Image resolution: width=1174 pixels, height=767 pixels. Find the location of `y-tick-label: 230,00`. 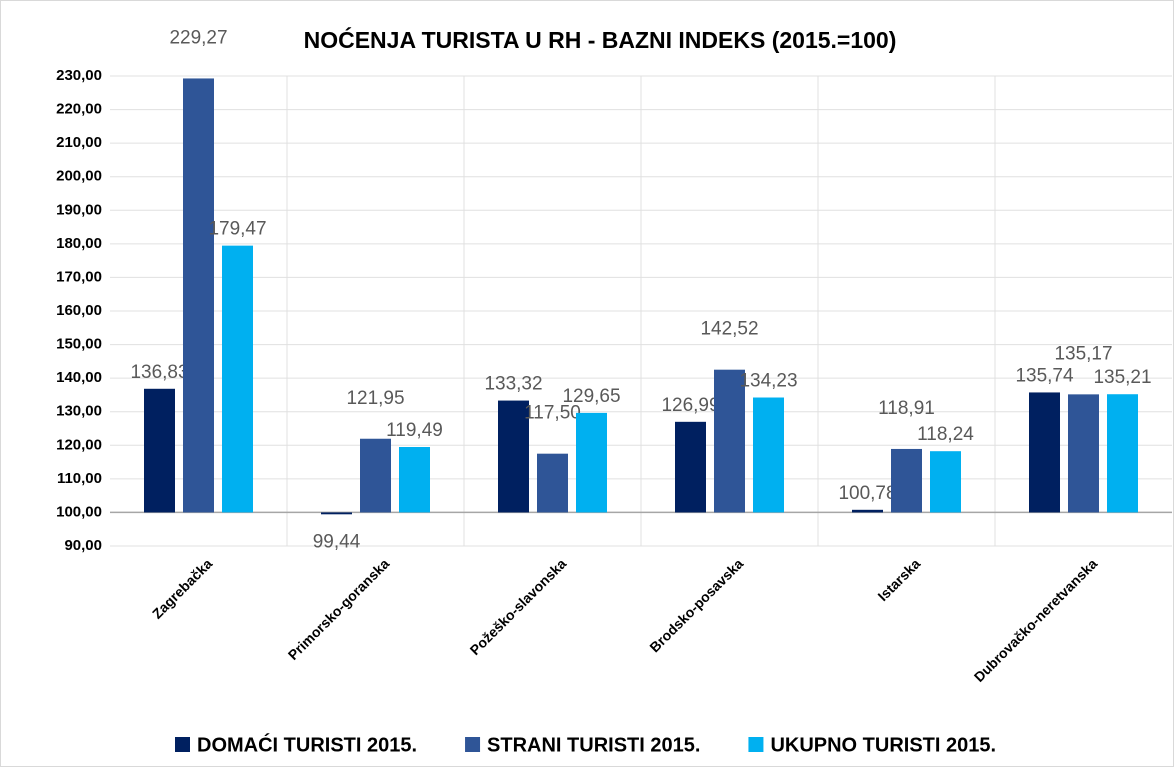

y-tick-label: 230,00 is located at coordinates (79, 75).